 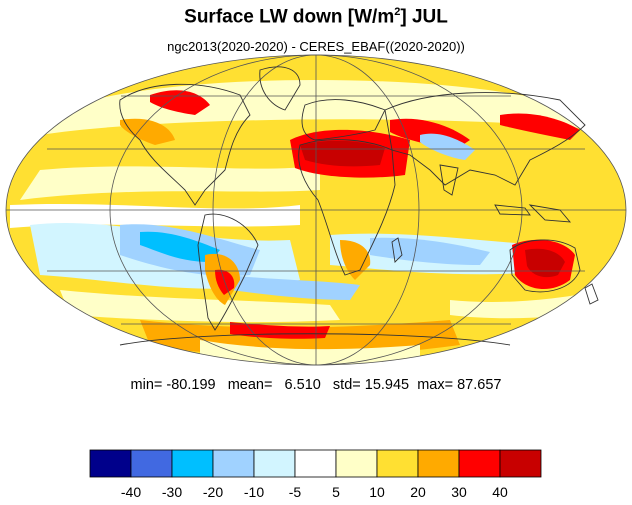 What do you see at coordinates (213, 492) in the screenshot?
I see `colorbar-tick-label: -20` at bounding box center [213, 492].